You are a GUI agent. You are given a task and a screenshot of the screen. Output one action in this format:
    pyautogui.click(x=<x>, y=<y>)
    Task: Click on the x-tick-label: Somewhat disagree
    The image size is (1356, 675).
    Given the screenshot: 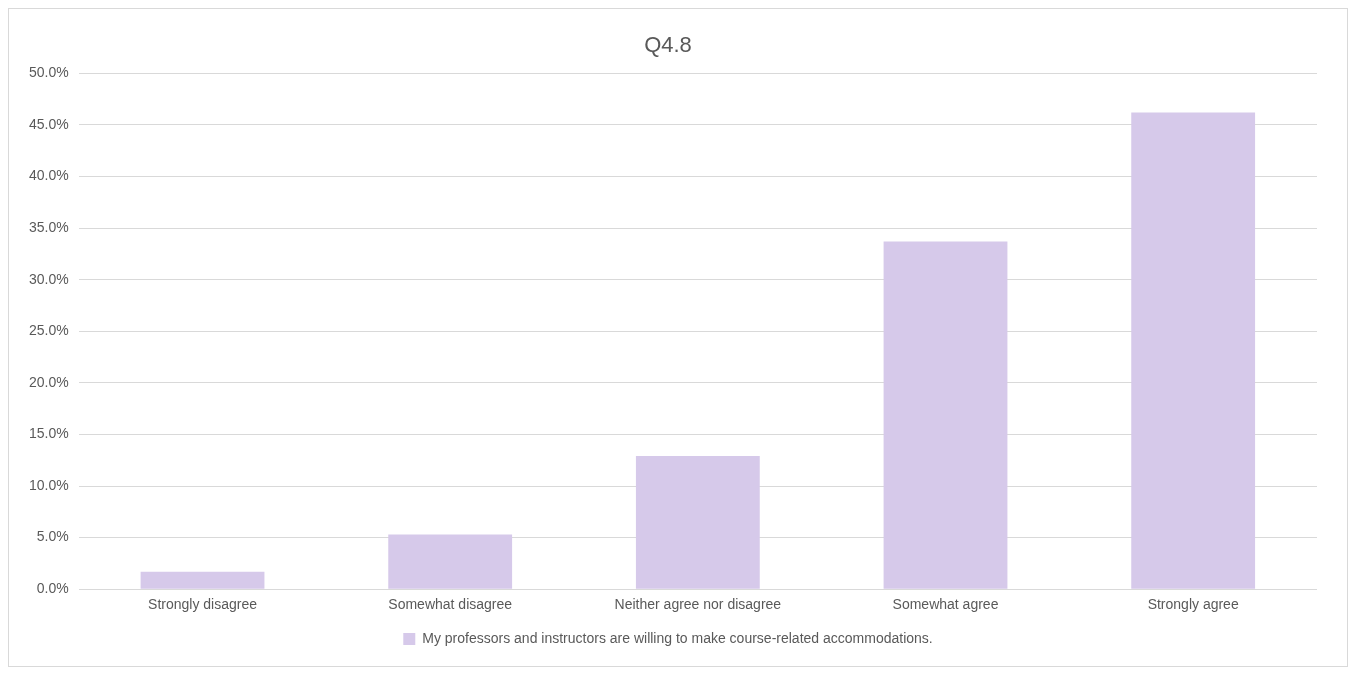 What is the action you would take?
    pyautogui.click(x=450, y=604)
    